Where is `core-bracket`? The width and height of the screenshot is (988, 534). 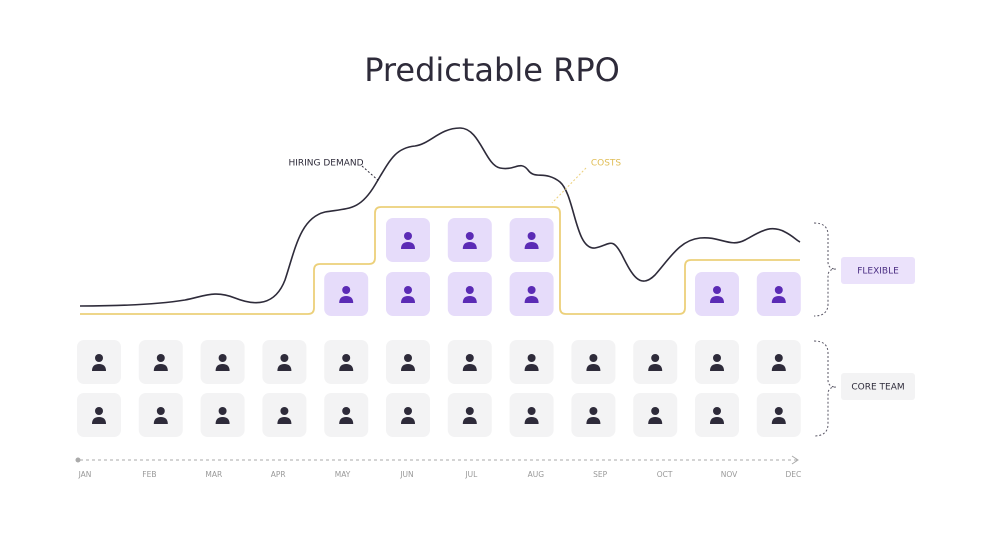 core-bracket is located at coordinates (825, 388).